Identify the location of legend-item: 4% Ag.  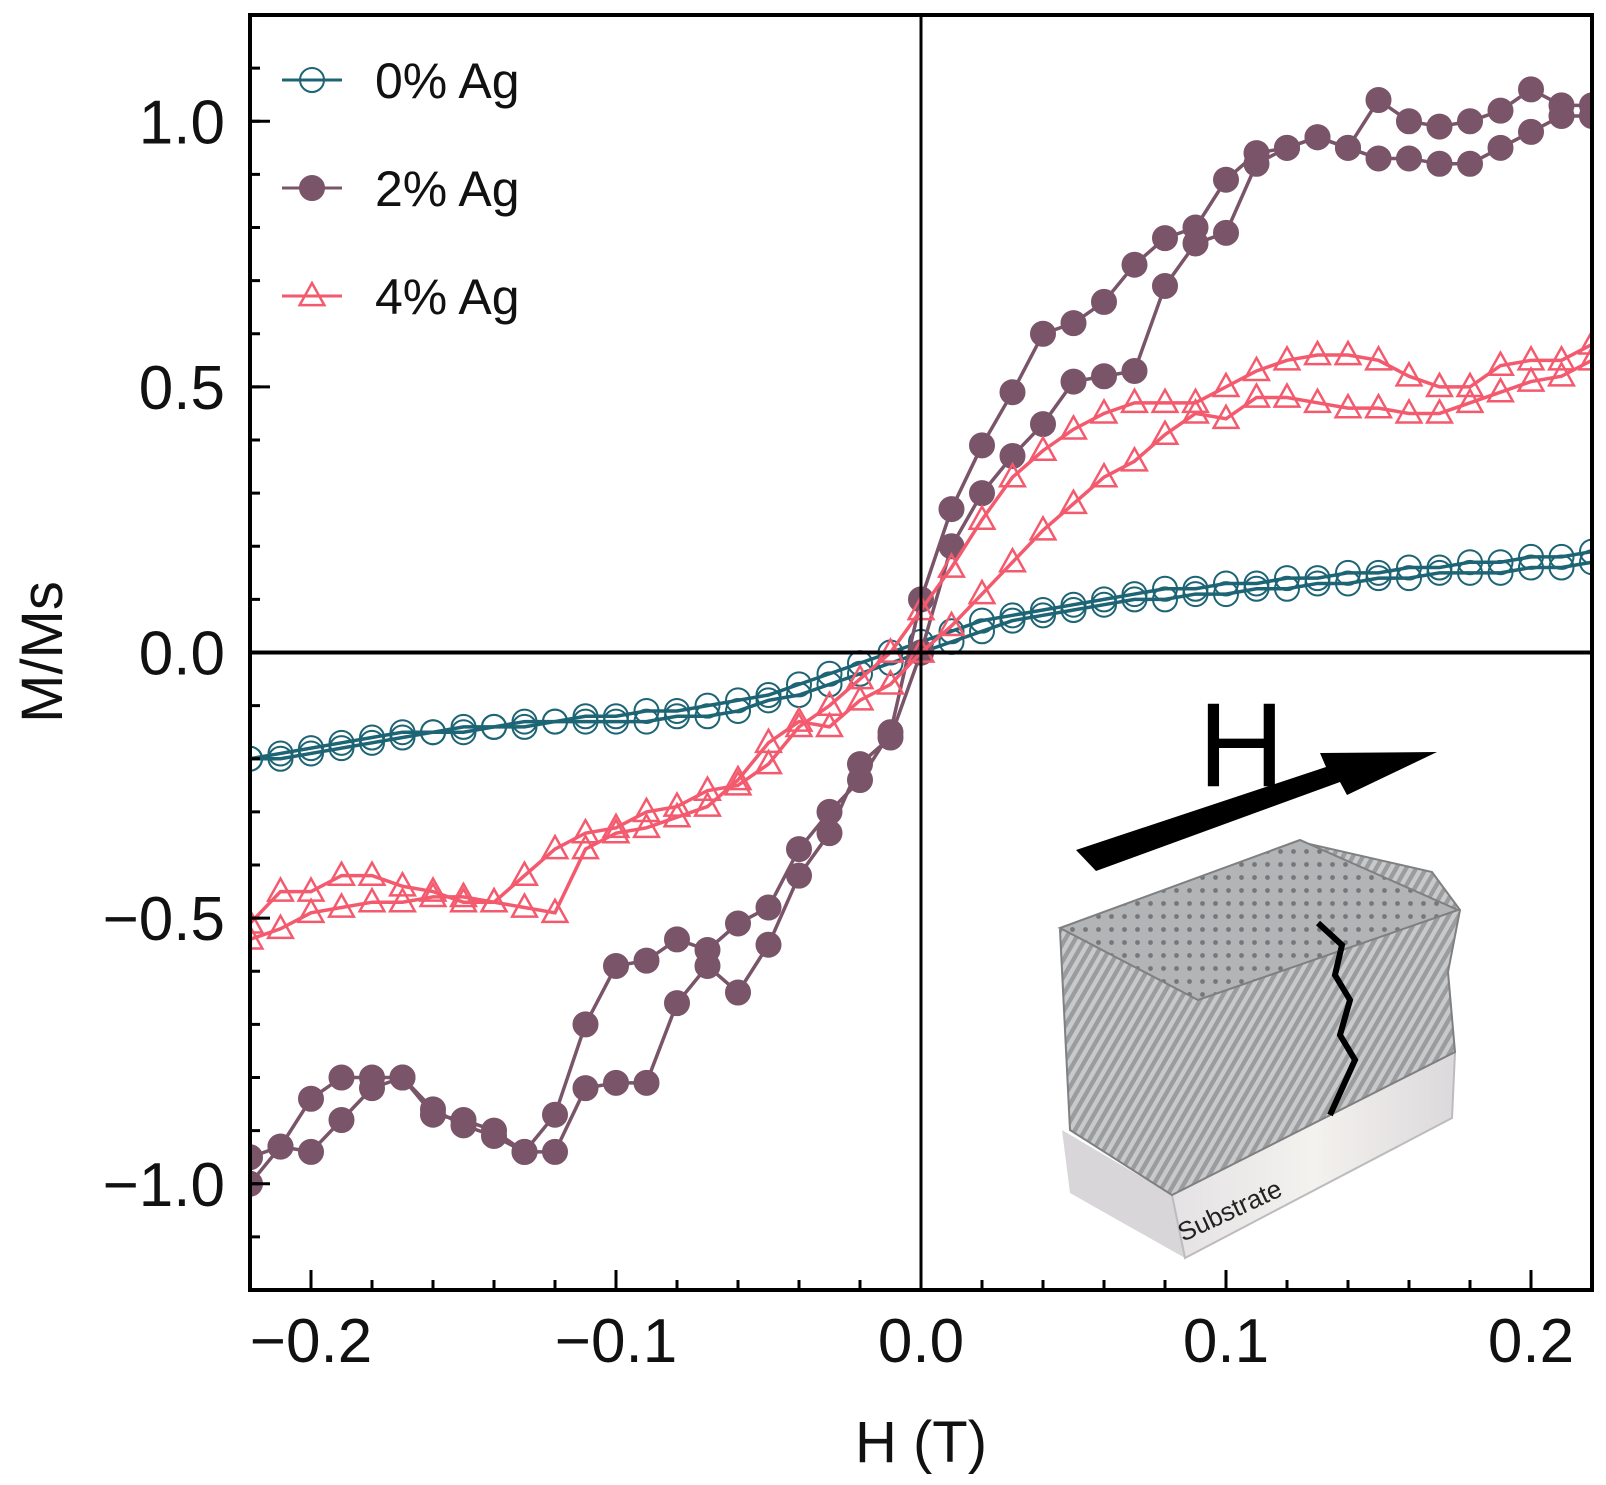
(401, 297).